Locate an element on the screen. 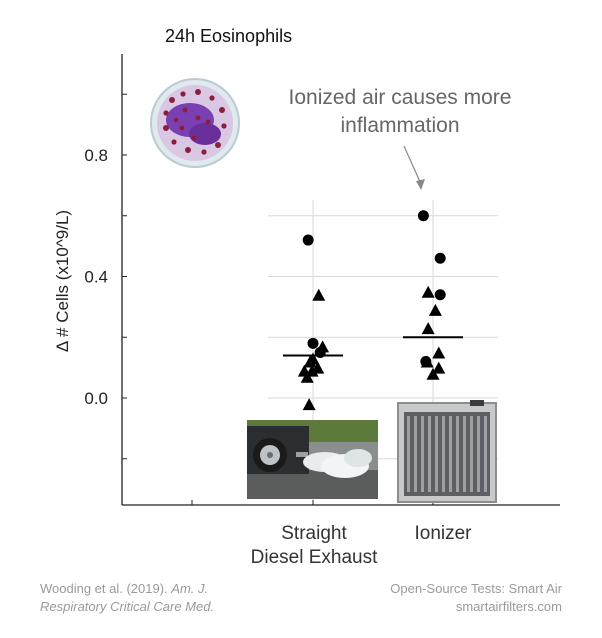 The width and height of the screenshot is (602, 638). citation-journal-2: Respiratory Critical Care Med. is located at coordinates (127, 606).